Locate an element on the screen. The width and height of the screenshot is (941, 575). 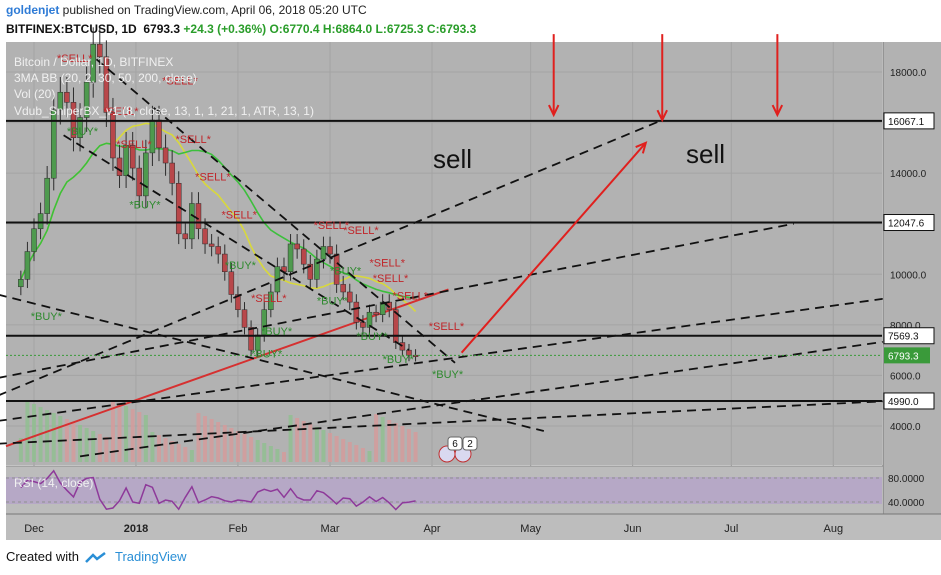
rsi-line is located at coordinates (444, 490).